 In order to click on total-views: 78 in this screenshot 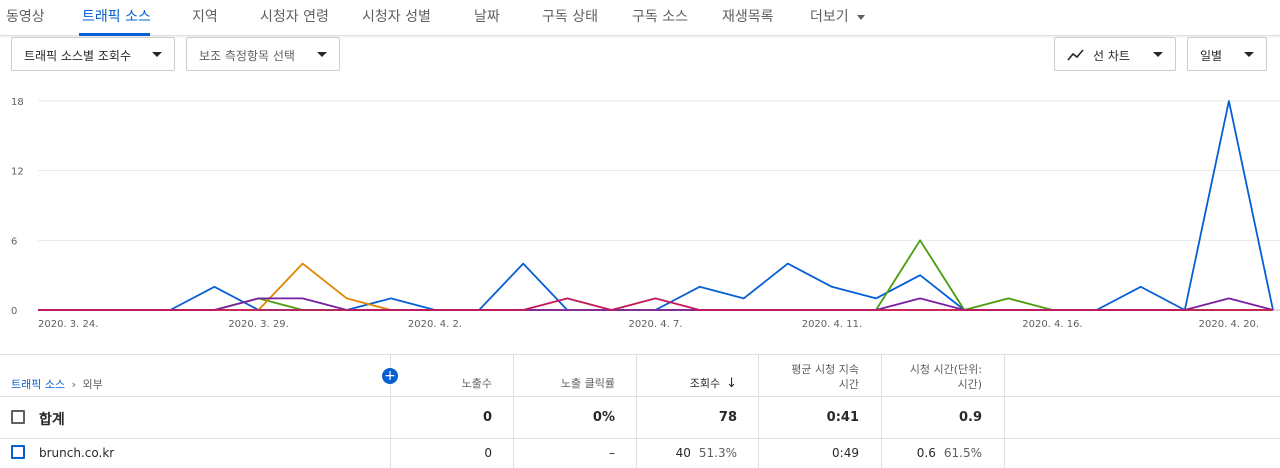, I will do `click(727, 417)`.